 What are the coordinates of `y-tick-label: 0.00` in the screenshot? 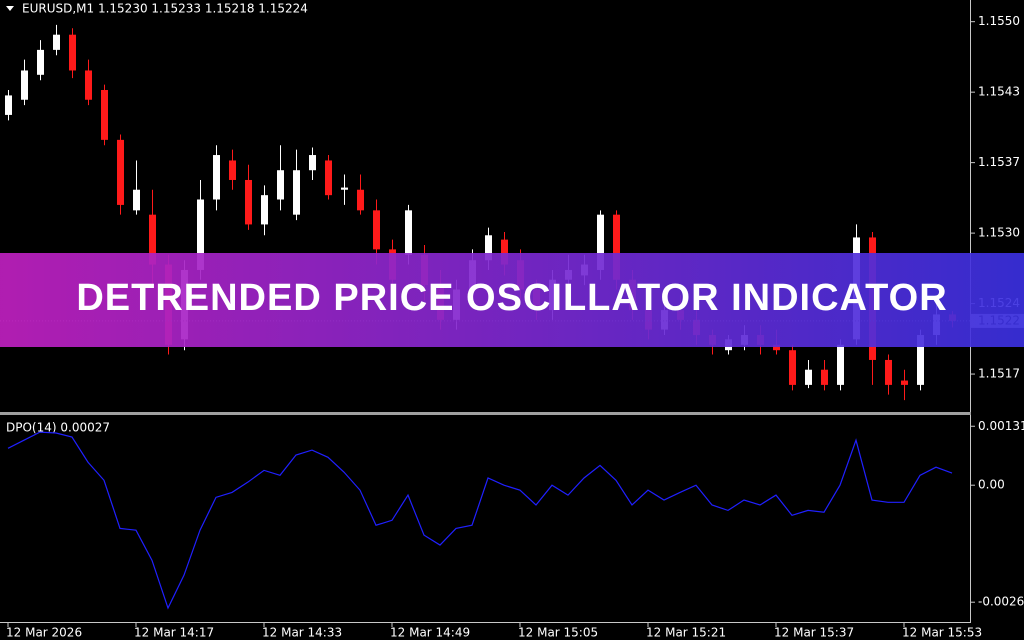 It's located at (991, 485).